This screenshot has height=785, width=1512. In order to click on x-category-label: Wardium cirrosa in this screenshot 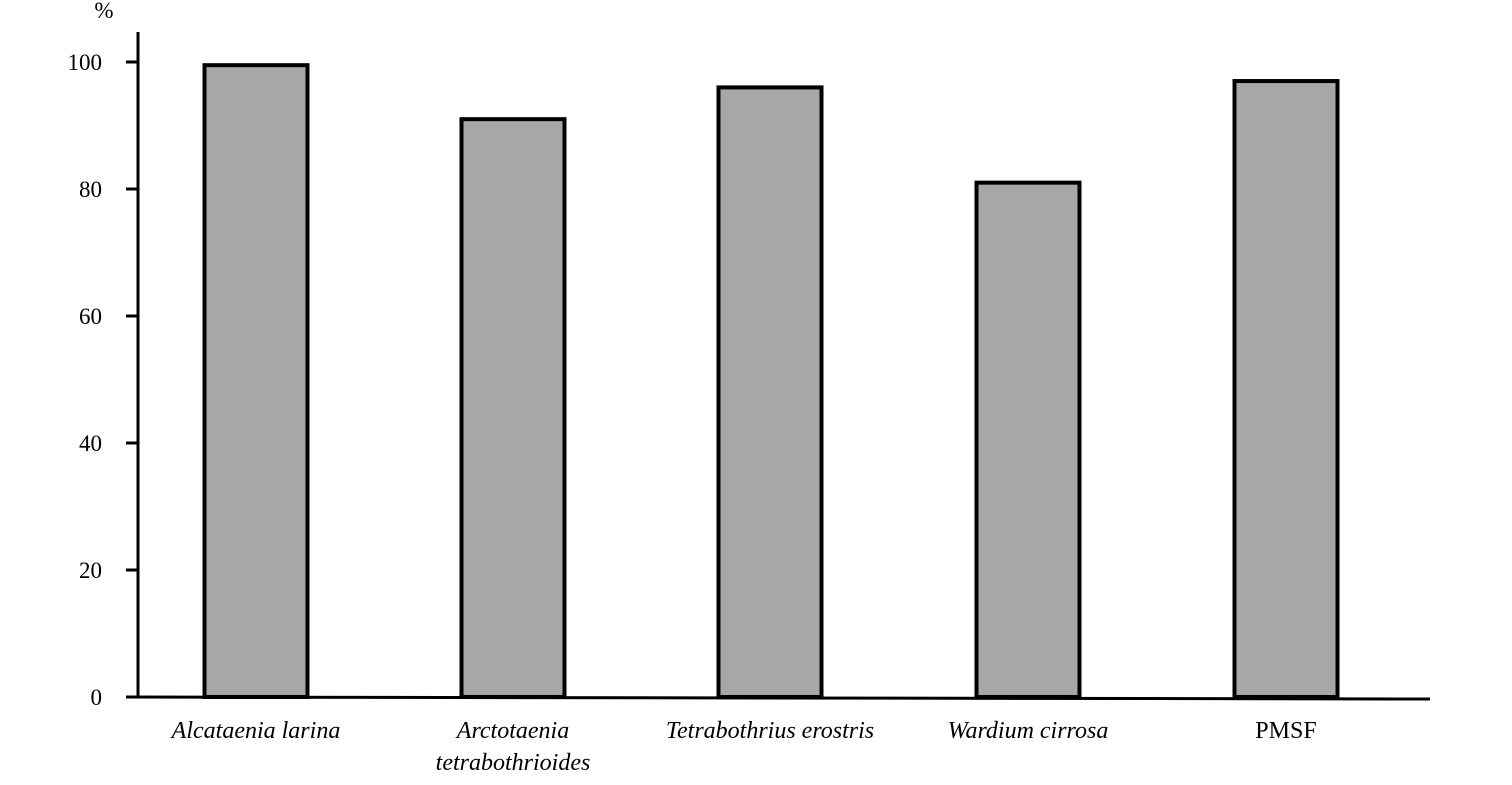, I will do `click(1028, 731)`.